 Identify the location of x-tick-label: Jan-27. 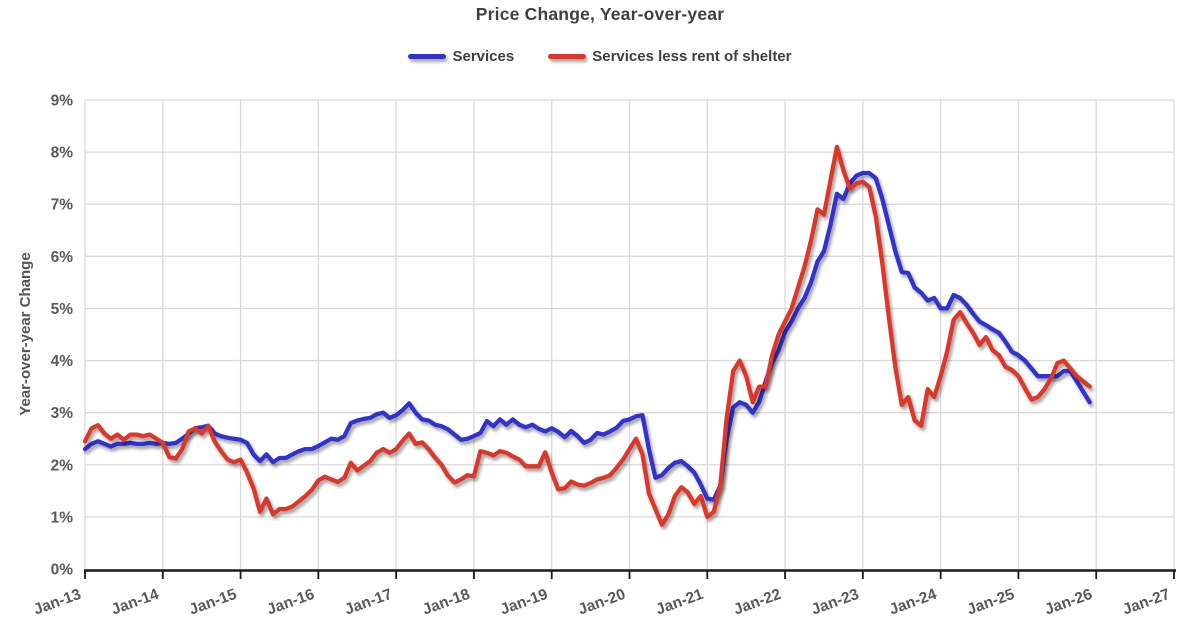
(1146, 602).